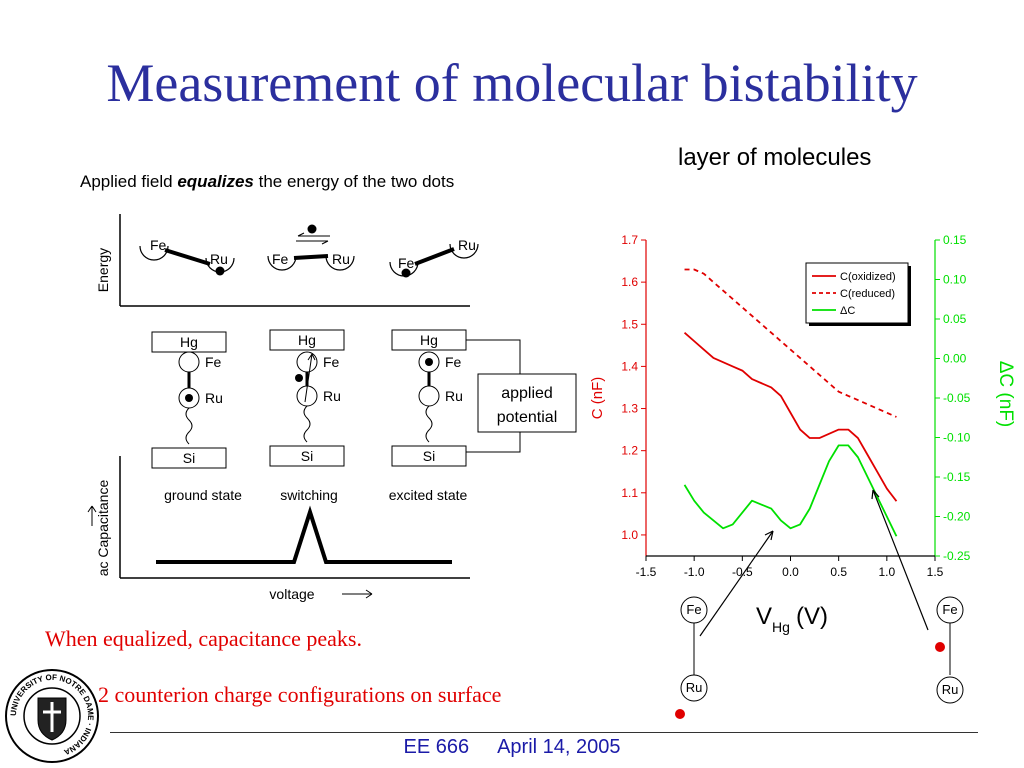  Describe the element at coordinates (955, 240) in the screenshot. I see `right-y-tick-label: 0.15` at that location.